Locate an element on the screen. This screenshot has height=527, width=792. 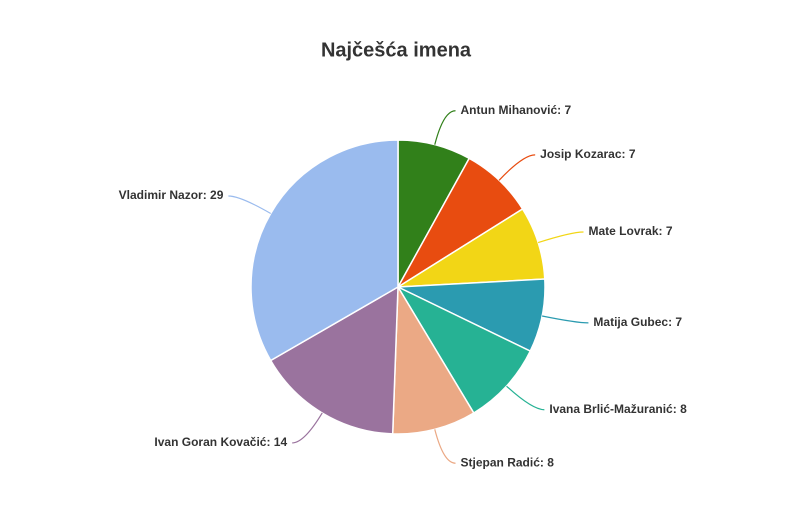
data-label: Stjepan Radić: 8 is located at coordinates (508, 462).